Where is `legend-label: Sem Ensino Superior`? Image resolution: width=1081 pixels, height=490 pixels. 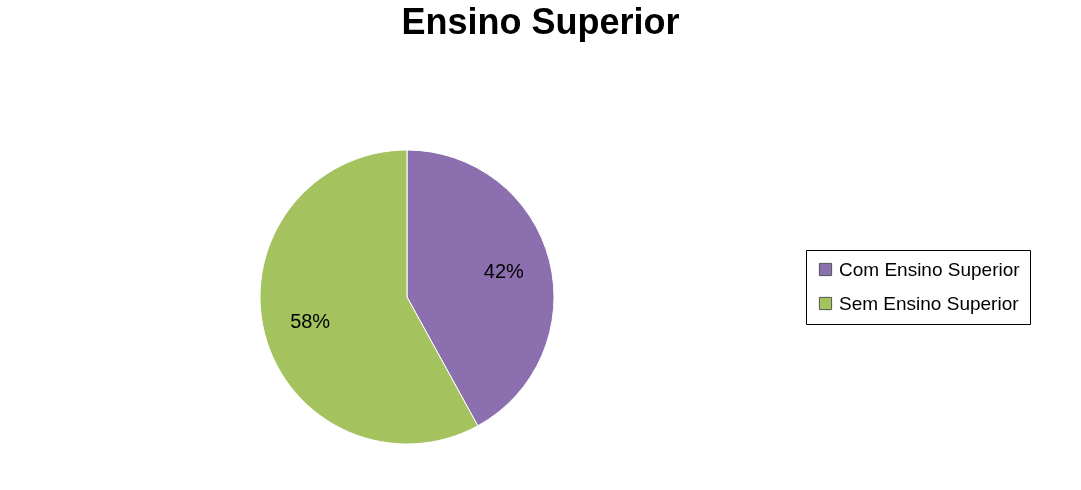 legend-label: Sem Ensino Superior is located at coordinates (929, 303).